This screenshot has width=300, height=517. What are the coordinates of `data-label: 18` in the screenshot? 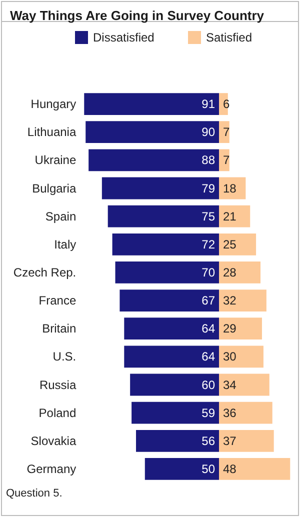 It's located at (230, 188).